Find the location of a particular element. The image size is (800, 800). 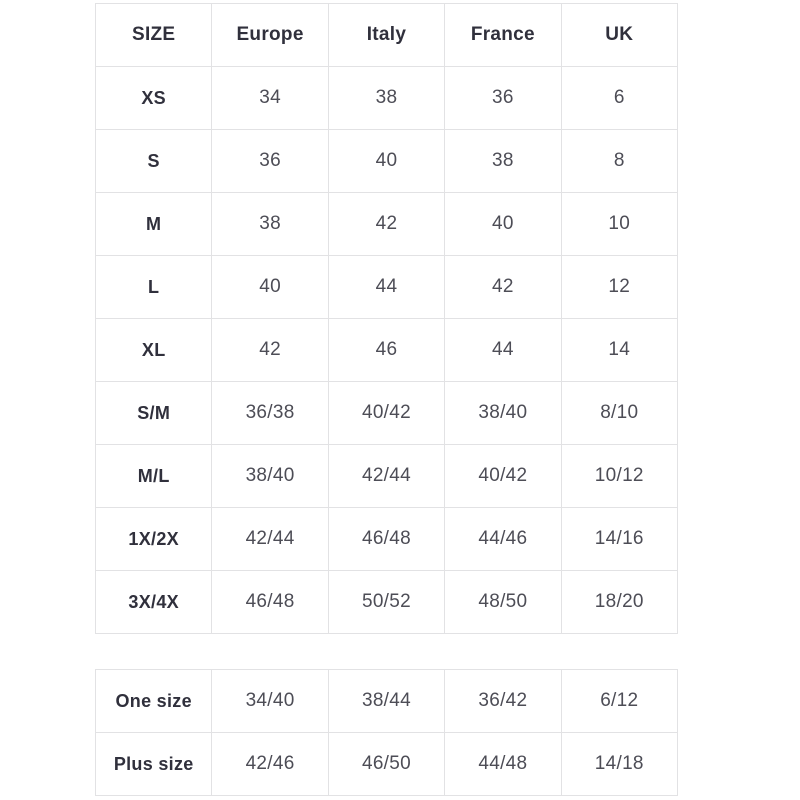

value-cell: 50/52 is located at coordinates (386, 602).